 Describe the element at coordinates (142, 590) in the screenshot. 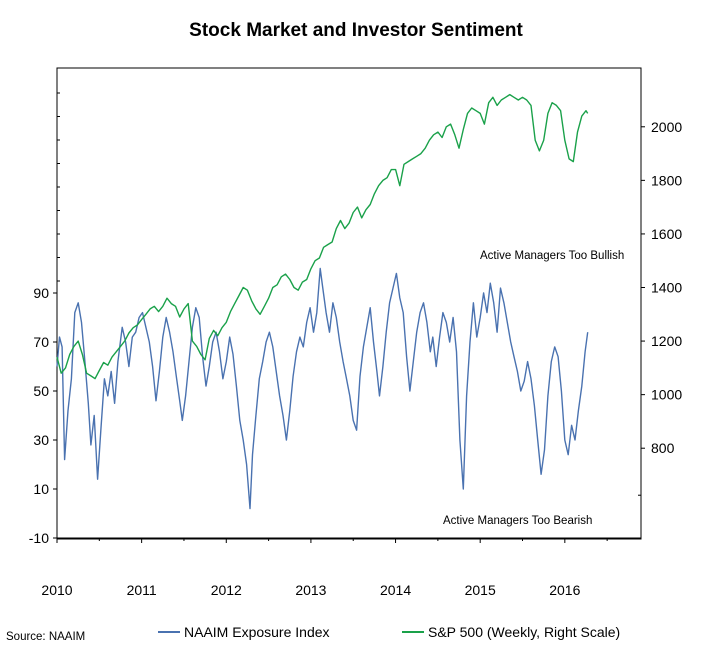

I see `x-tick-label: 2011` at that location.